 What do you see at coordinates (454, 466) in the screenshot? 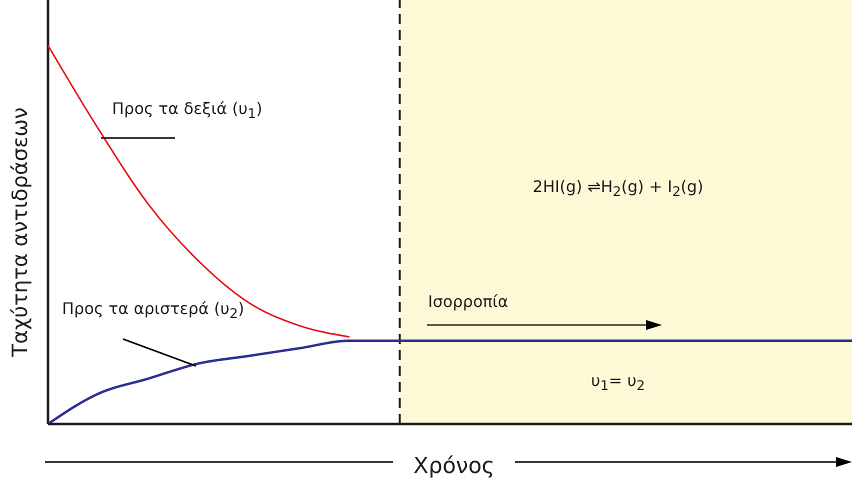
I see `x-axis-title: Χρόνος` at bounding box center [454, 466].